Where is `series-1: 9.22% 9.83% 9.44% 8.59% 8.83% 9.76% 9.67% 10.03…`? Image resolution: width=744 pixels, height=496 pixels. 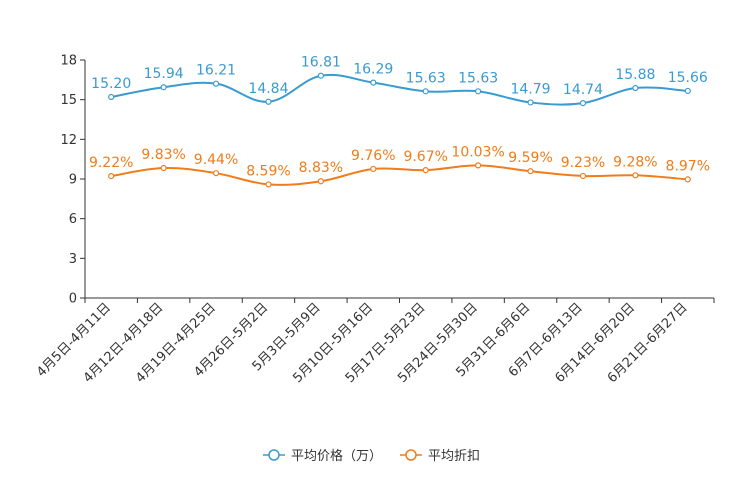 series-1: 9.22% 9.83% 9.44% 8.59% 8.83% 9.76% 9.67% 10.03… is located at coordinates (399, 166).